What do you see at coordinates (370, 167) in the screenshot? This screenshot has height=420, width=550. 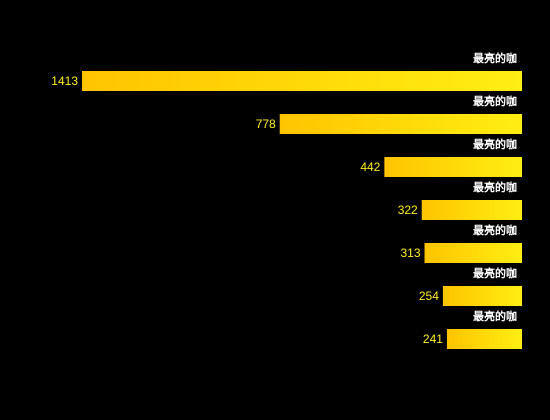 I see `bar-value-label: 442` at bounding box center [370, 167].